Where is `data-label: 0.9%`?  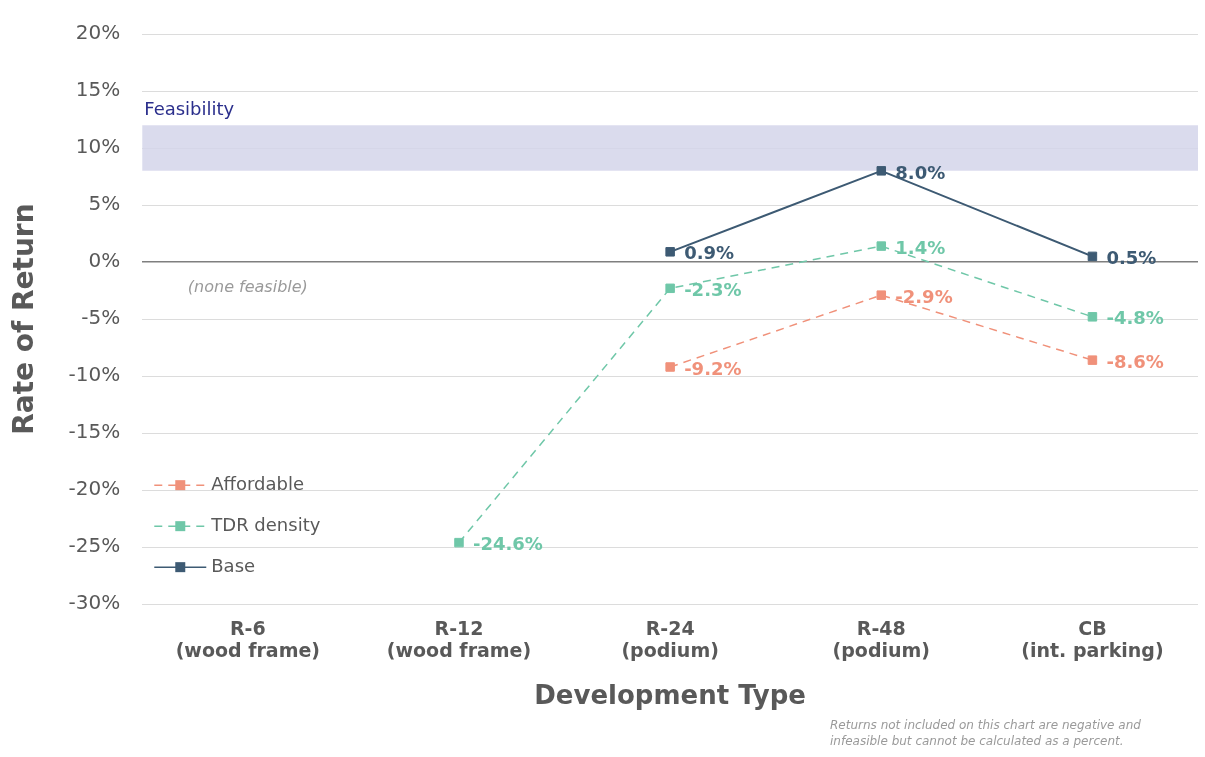 data-label: 0.9% is located at coordinates (709, 253).